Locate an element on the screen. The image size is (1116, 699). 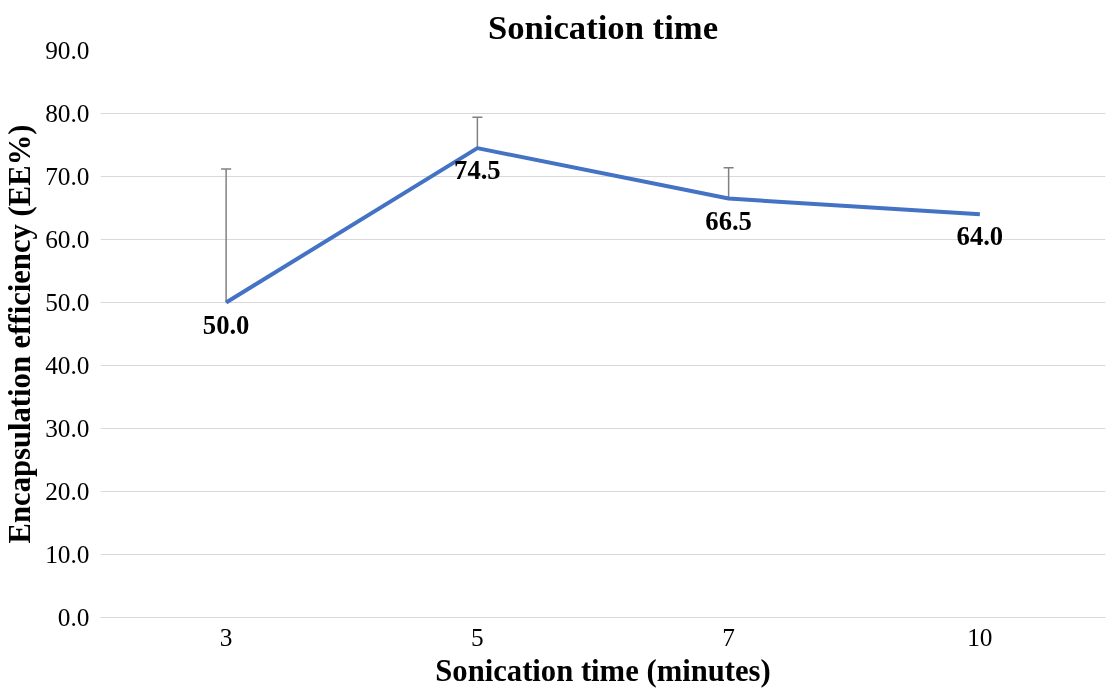
y-tick-label: 90.0 is located at coordinates (67, 50).